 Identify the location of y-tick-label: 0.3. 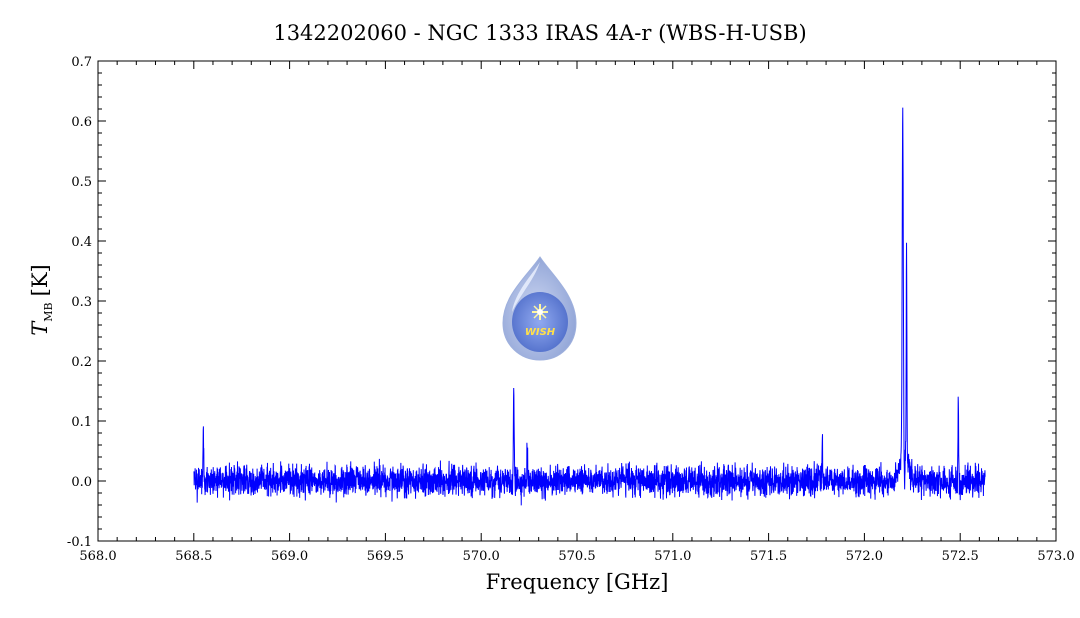
(81, 302).